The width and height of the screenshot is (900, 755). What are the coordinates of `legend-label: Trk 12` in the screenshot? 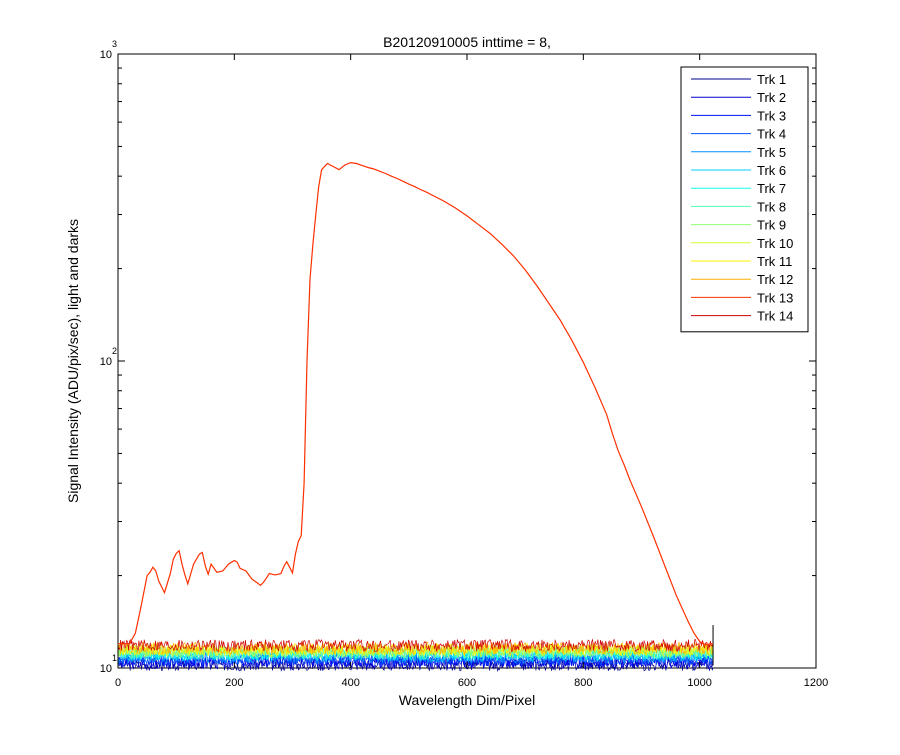 It's located at (775, 279).